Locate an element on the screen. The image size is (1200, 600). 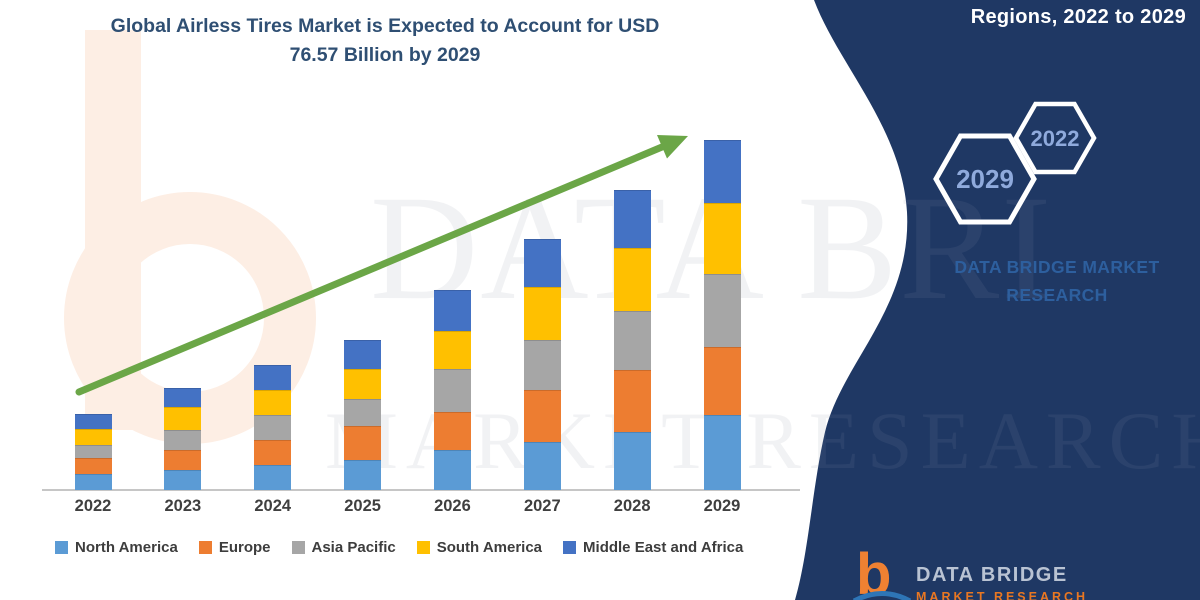
bar-segment-2027-south-america is located at coordinates (542, 314).